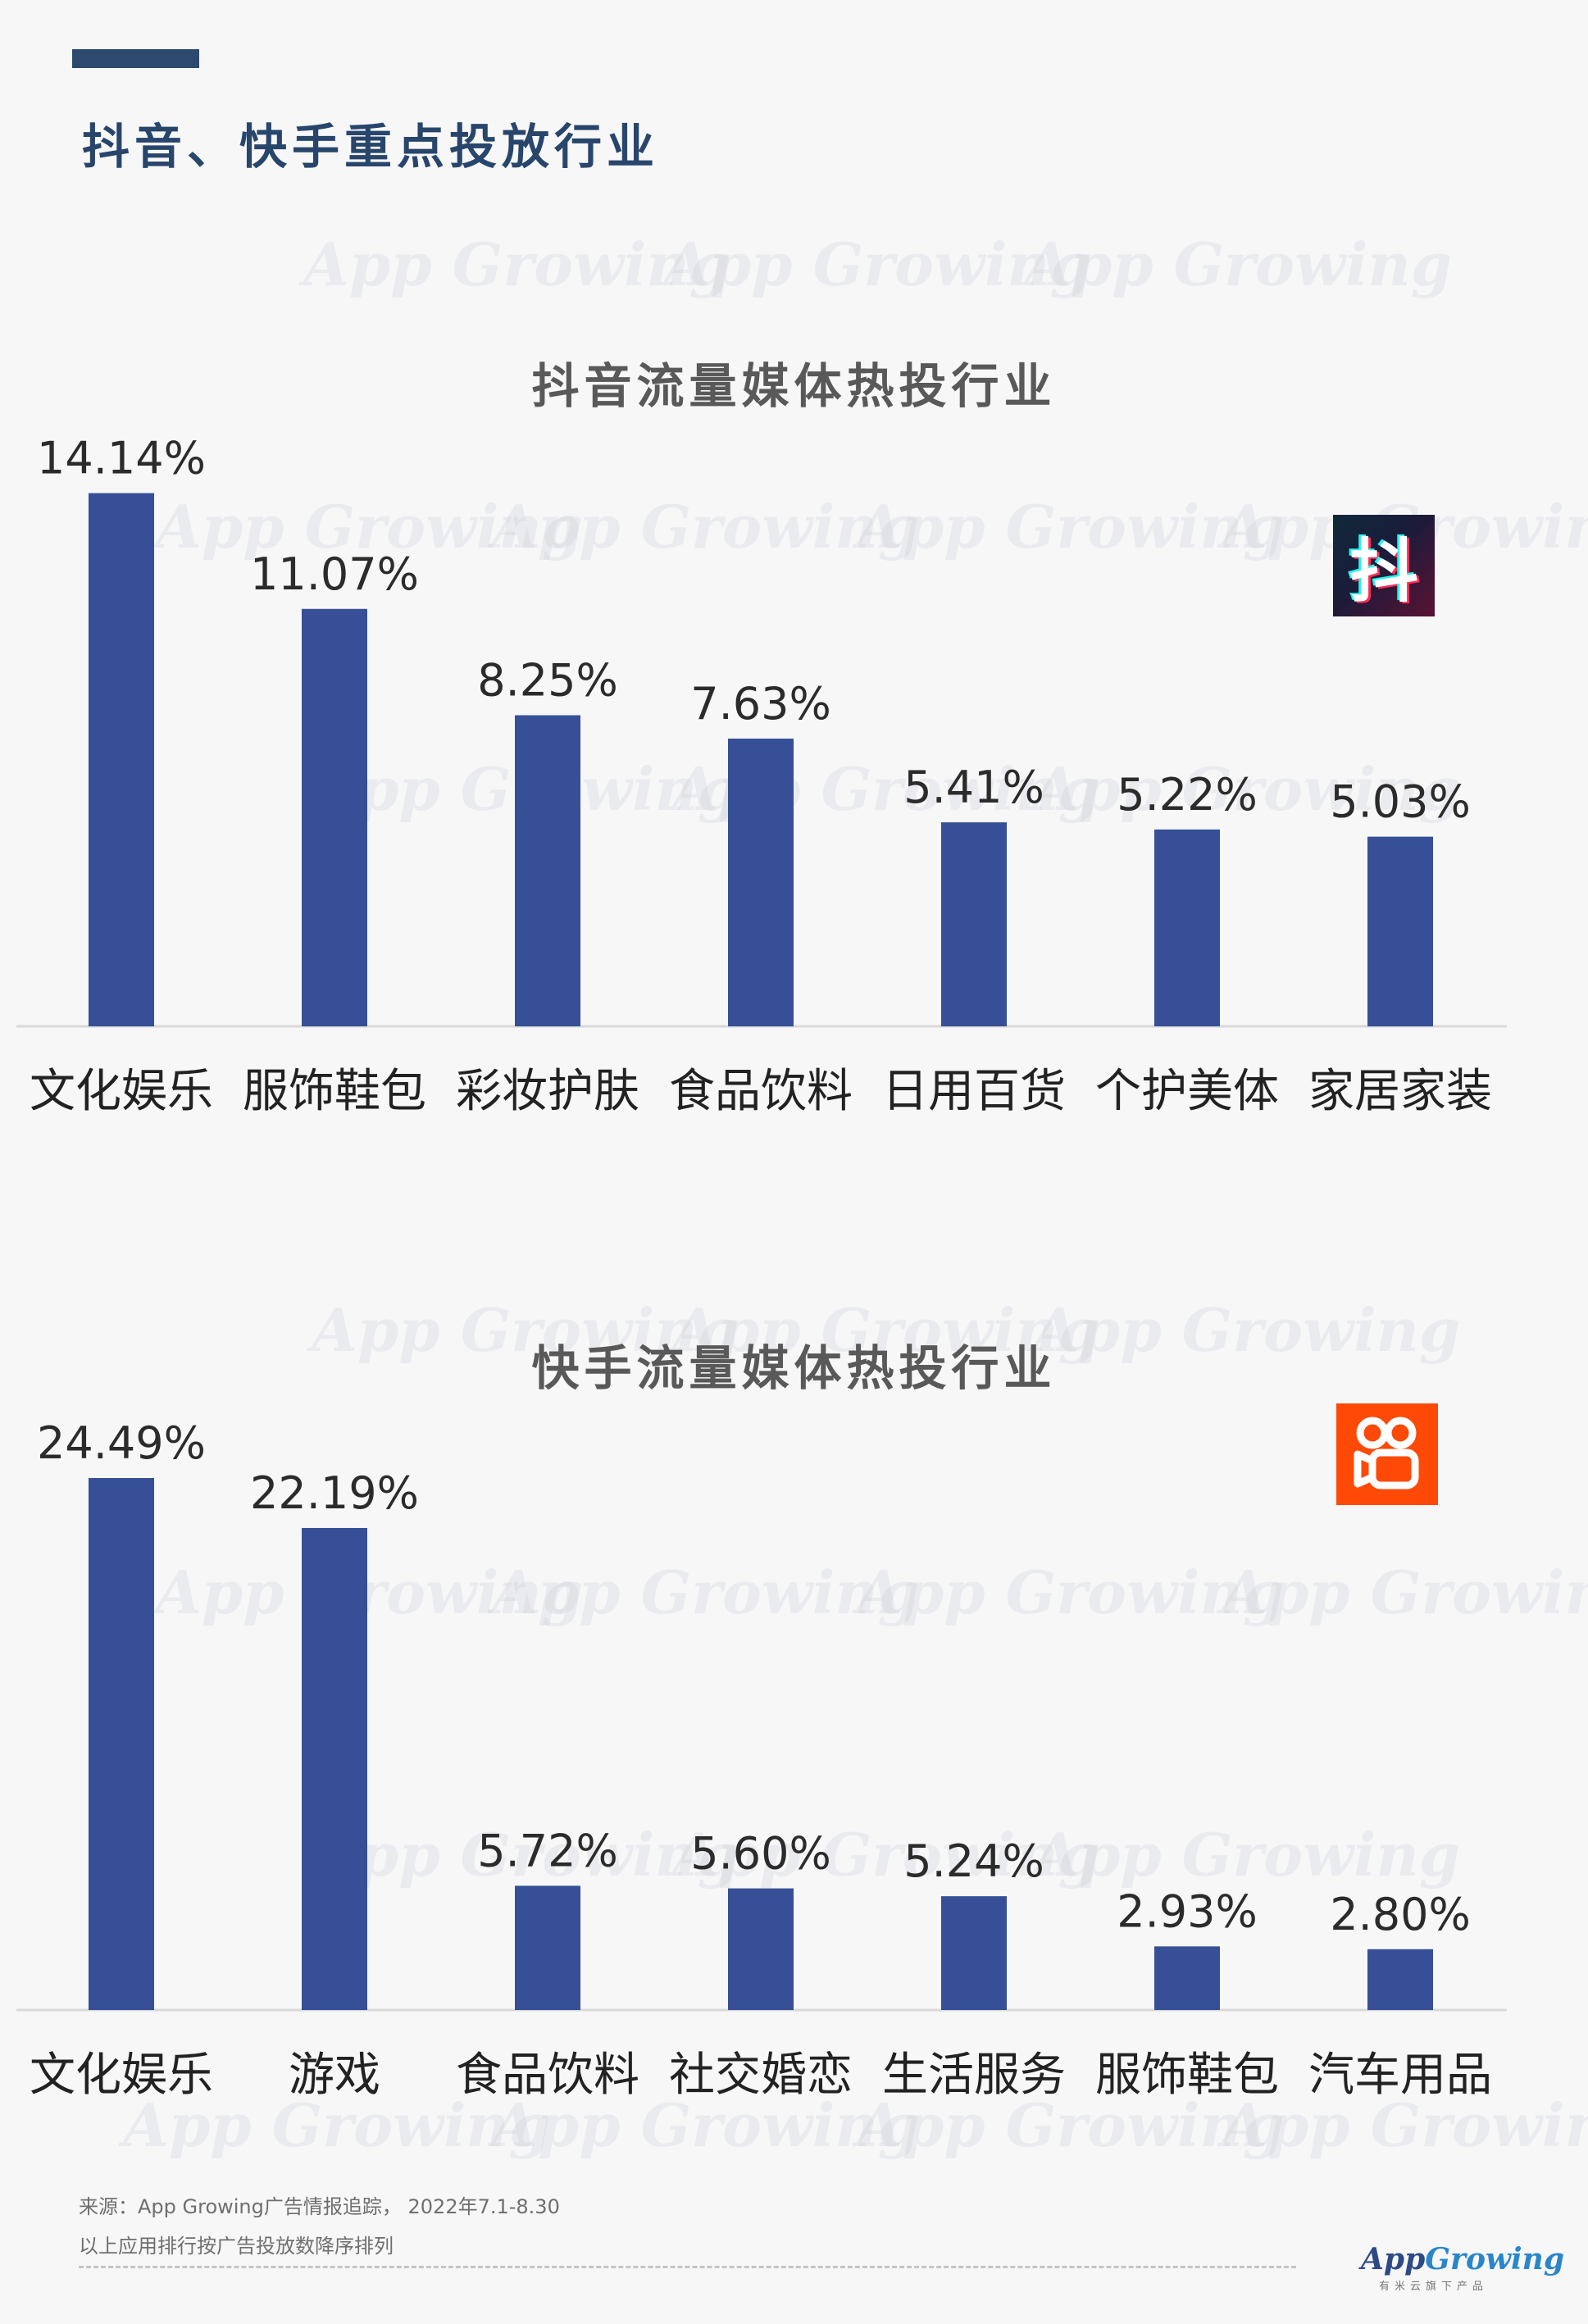 The image size is (1588, 2324). I want to click on footer-divider, so click(687, 2267).